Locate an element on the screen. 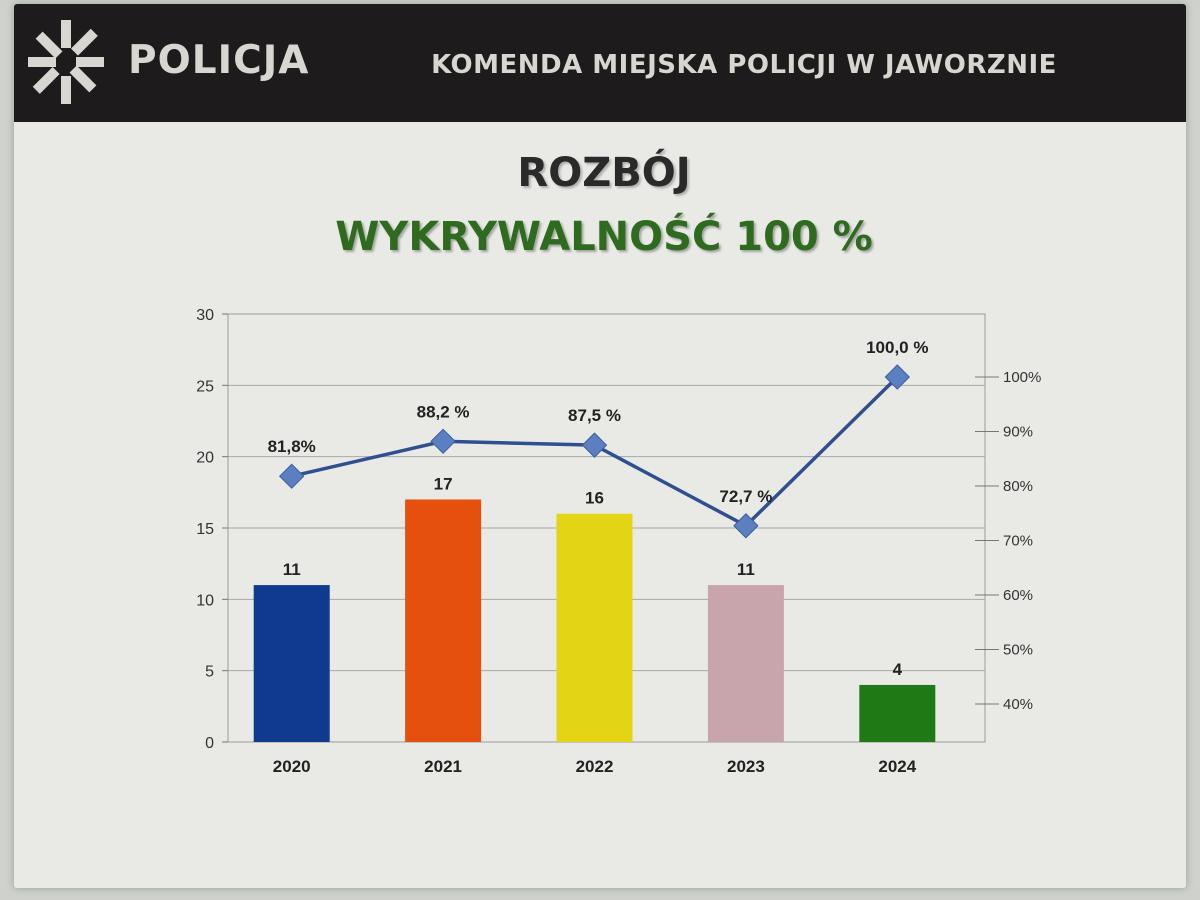 The width and height of the screenshot is (1200, 900). rate-point-label: 100,0 % is located at coordinates (897, 347).